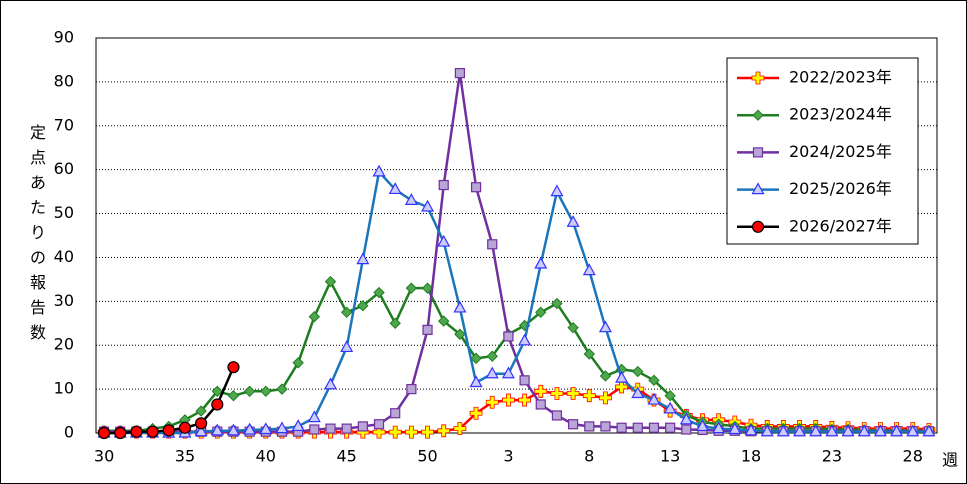 Image resolution: width=967 pixels, height=484 pixels. Describe the element at coordinates (508, 456) in the screenshot. I see `x-tick-label: 3` at that location.